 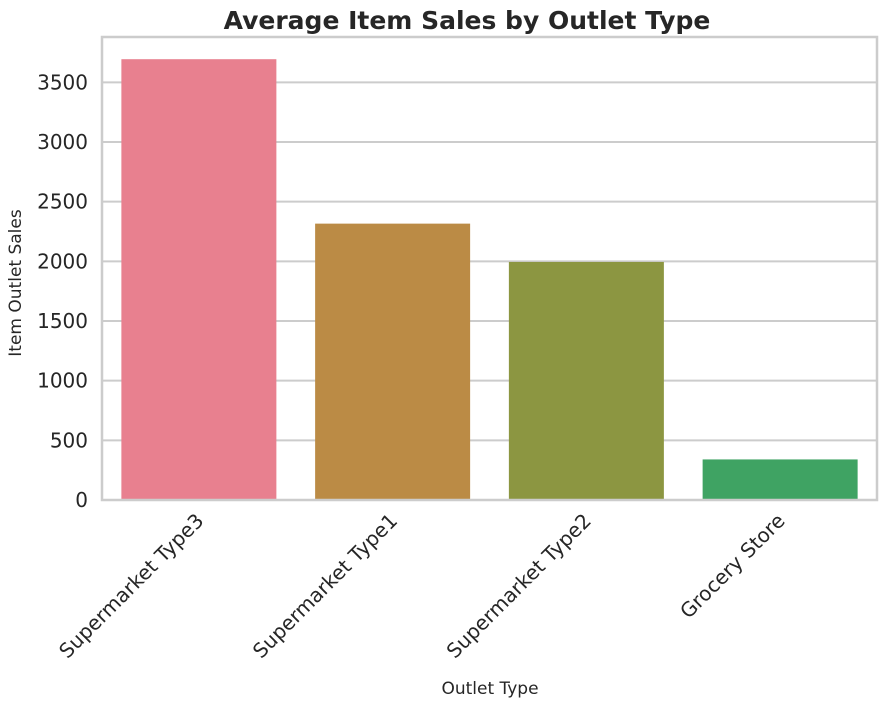 What do you see at coordinates (519, 586) in the screenshot?
I see `x-tick-label: Supermarket Type2` at bounding box center [519, 586].